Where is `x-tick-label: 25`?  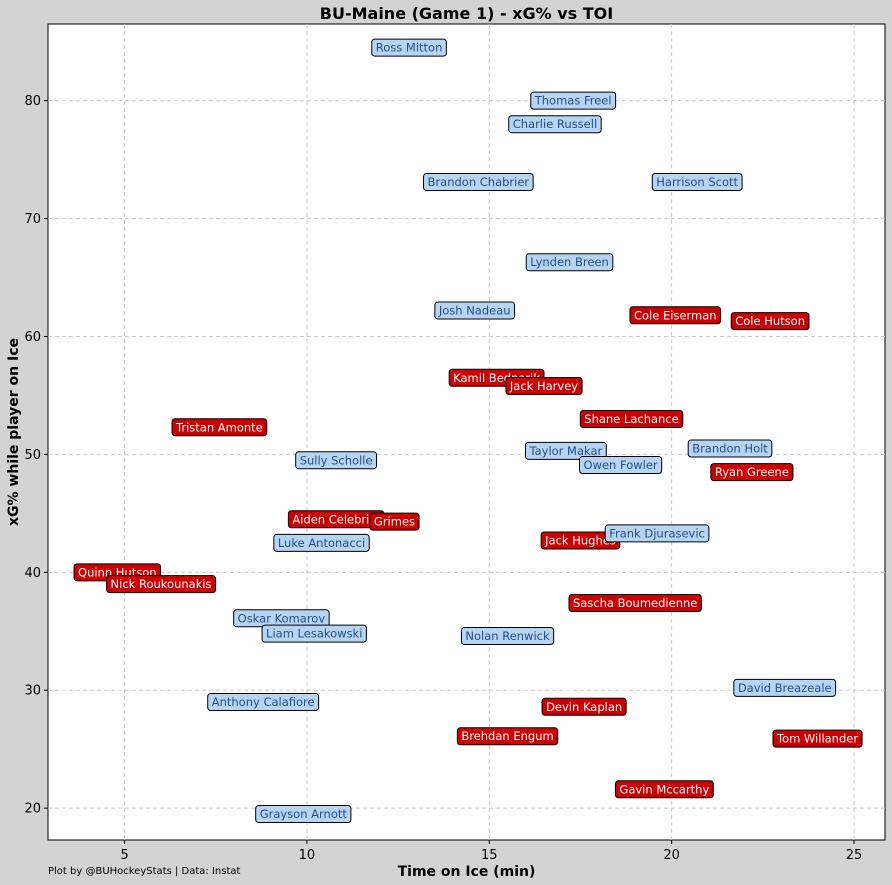
x-tick-label: 25 is located at coordinates (854, 855).